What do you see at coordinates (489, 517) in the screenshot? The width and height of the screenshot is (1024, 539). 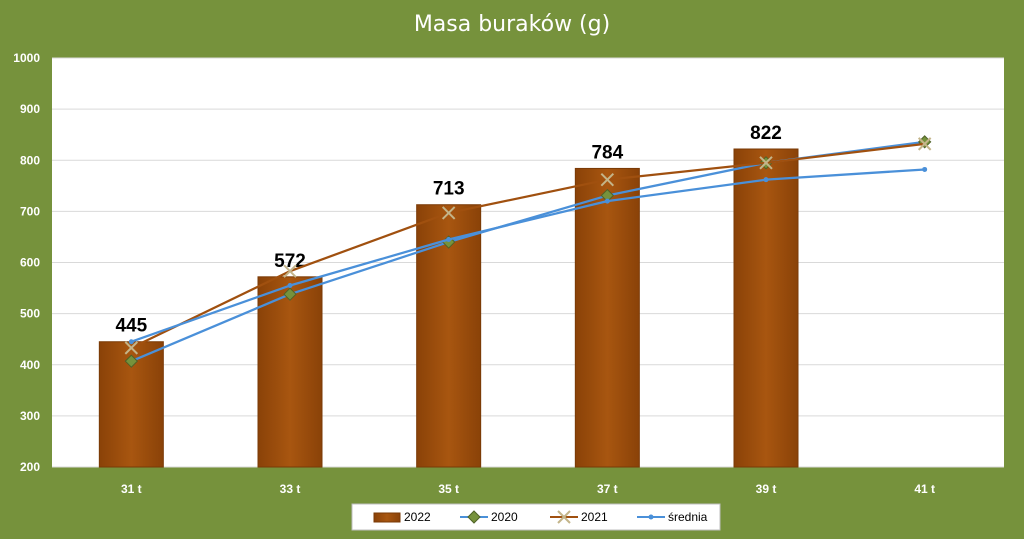 I see `legend-item: 2020` at bounding box center [489, 517].